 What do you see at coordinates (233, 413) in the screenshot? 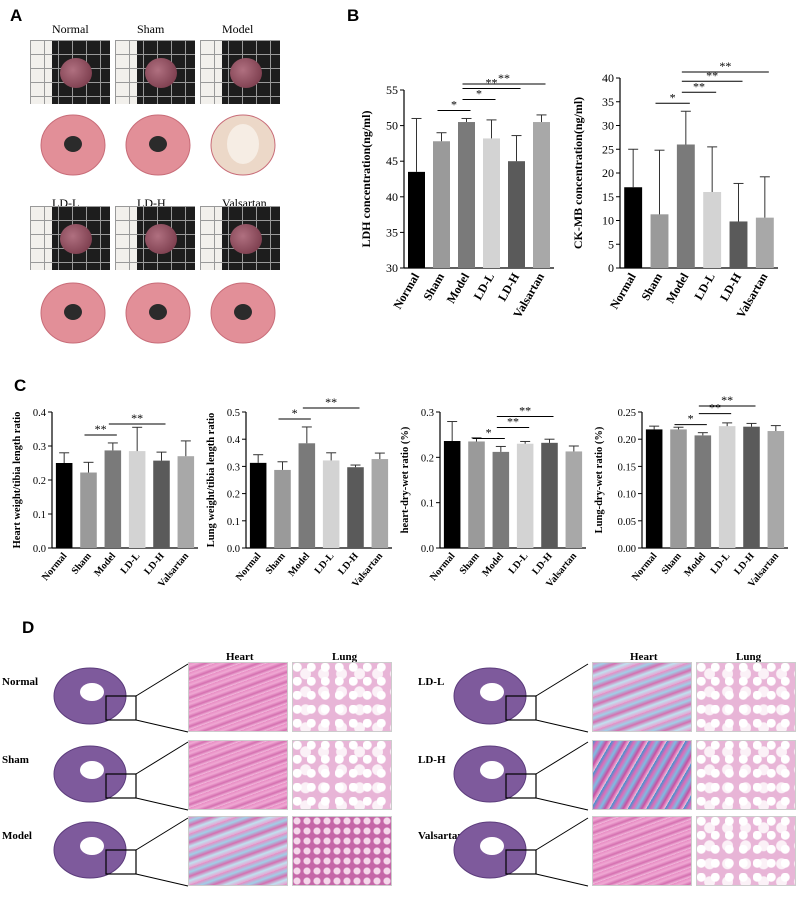
I see `y-tick-label: 0.5` at bounding box center [233, 413].